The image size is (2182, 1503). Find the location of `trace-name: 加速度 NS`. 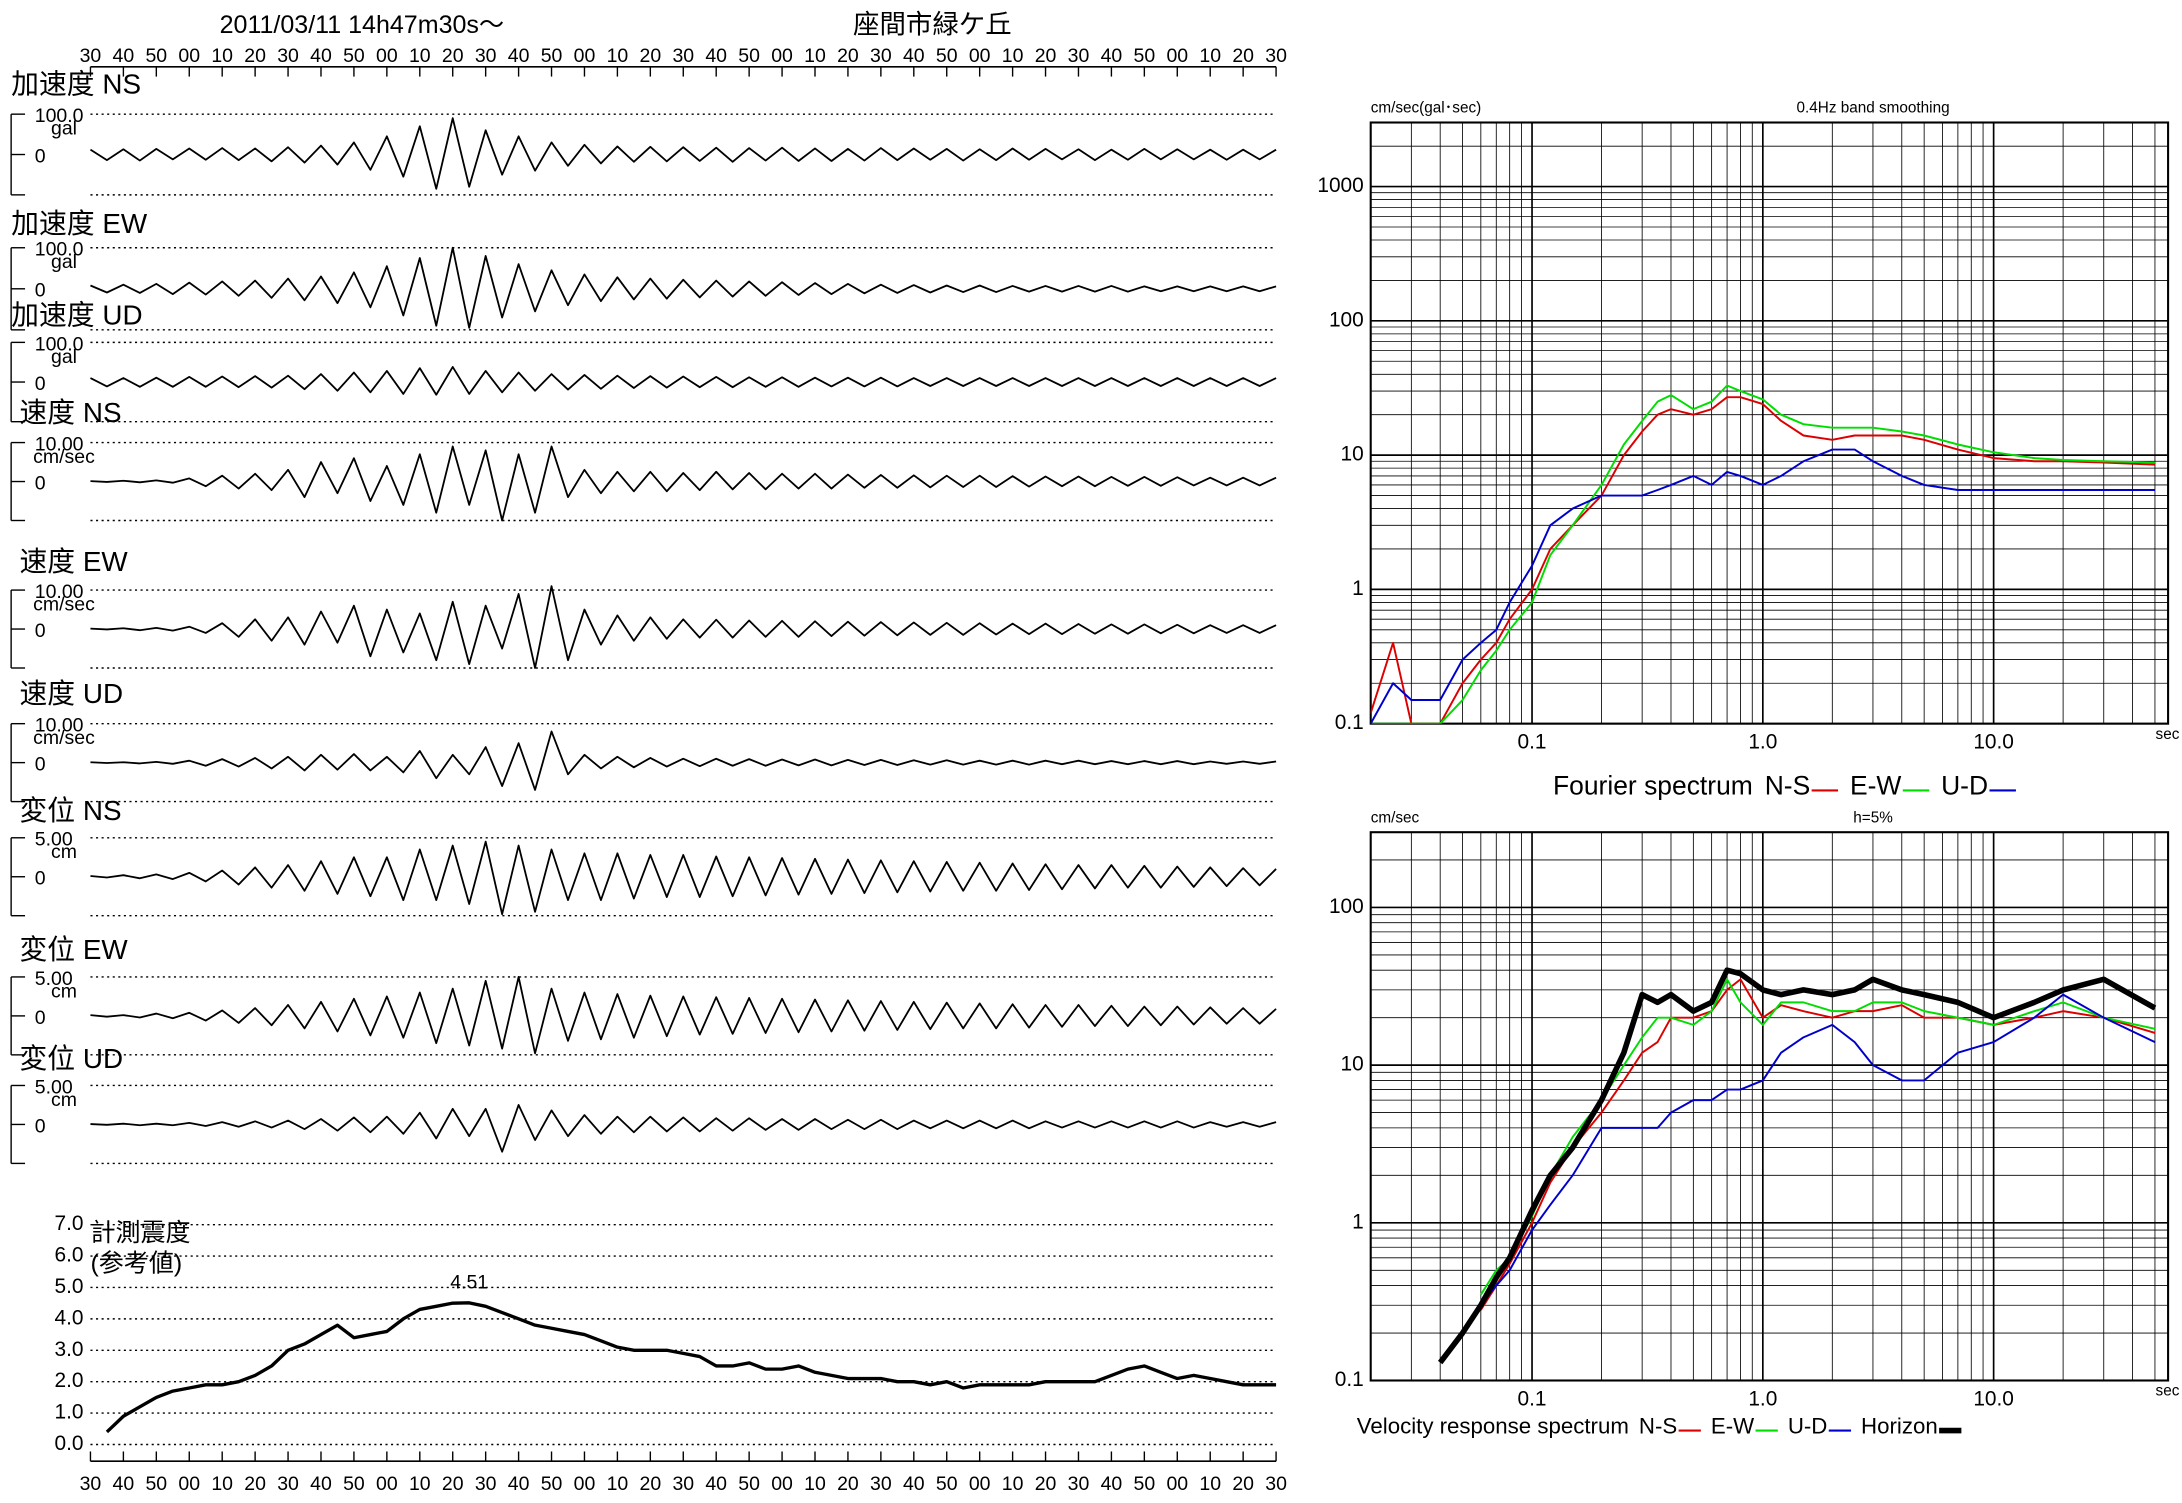

trace-name: 加速度 NS is located at coordinates (76, 84).